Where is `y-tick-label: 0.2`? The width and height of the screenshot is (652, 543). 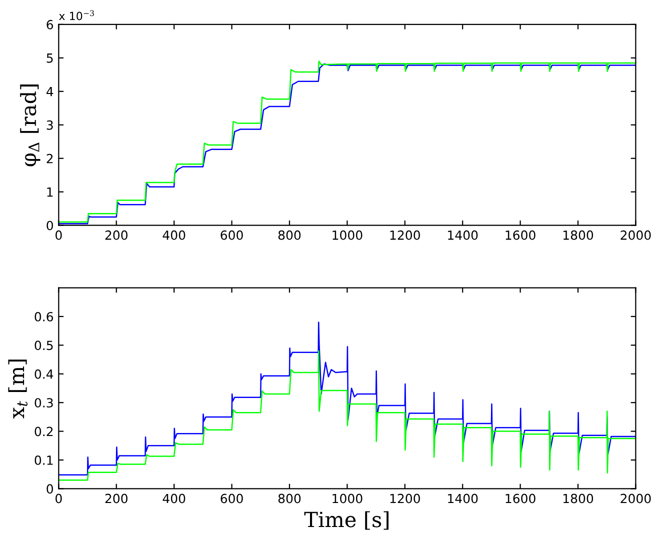
y-tick-label: 0.2 is located at coordinates (43, 431).